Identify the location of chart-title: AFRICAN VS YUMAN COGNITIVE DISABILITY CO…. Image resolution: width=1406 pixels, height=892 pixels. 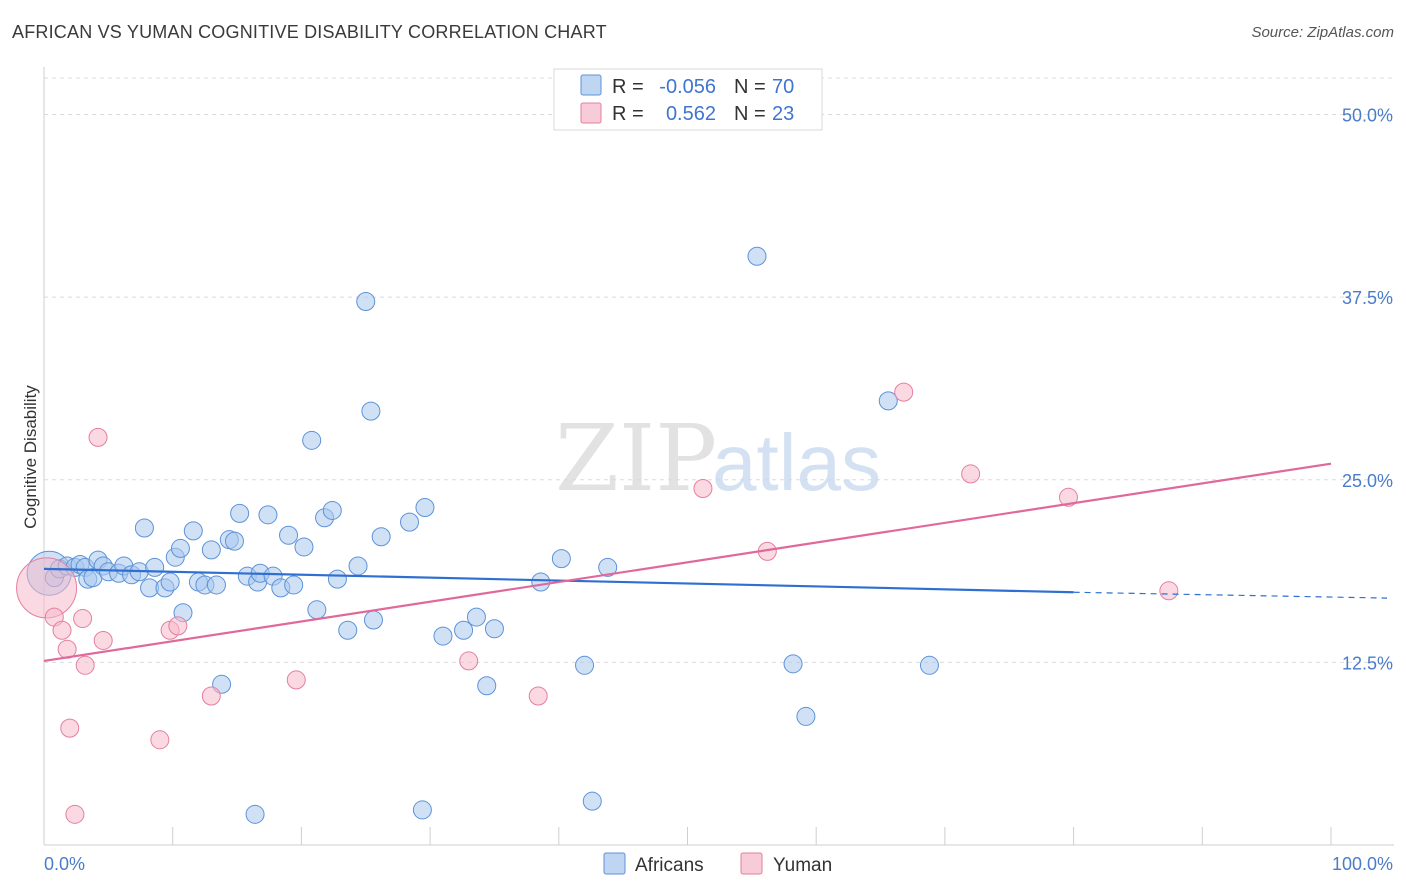
(309, 32).